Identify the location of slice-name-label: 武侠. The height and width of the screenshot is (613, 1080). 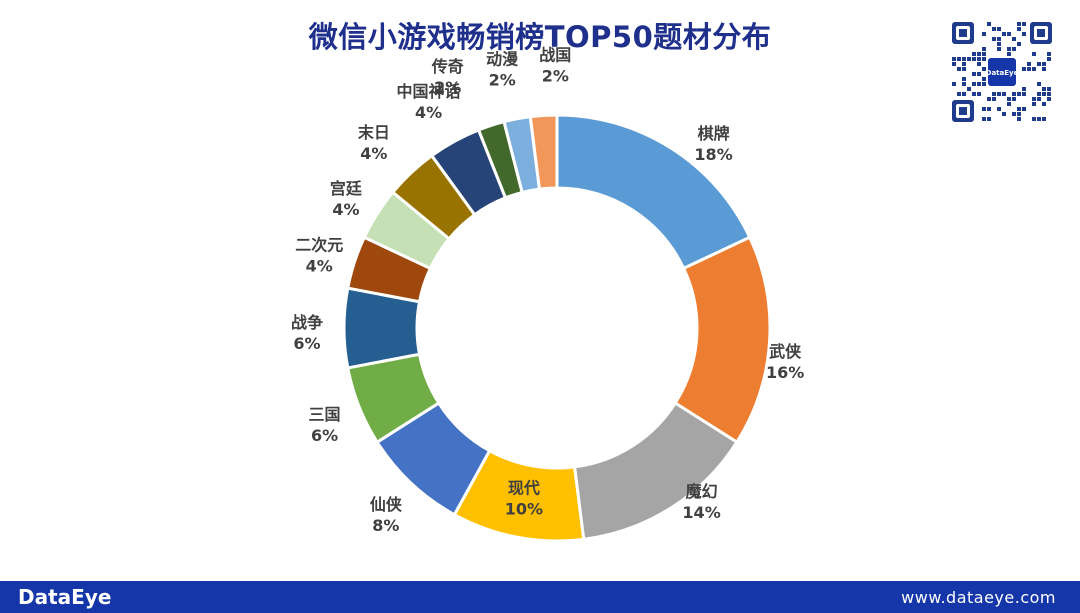
(785, 351).